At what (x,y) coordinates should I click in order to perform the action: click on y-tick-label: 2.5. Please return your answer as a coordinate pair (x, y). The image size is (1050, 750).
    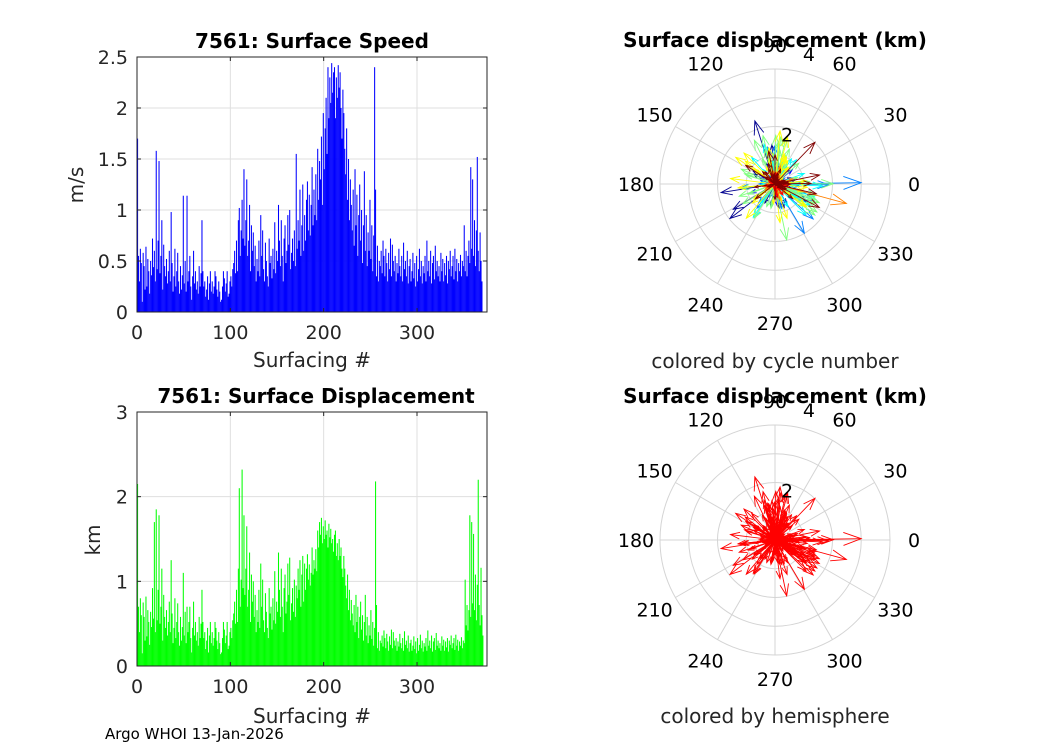
    Looking at the image, I should click on (113, 58).